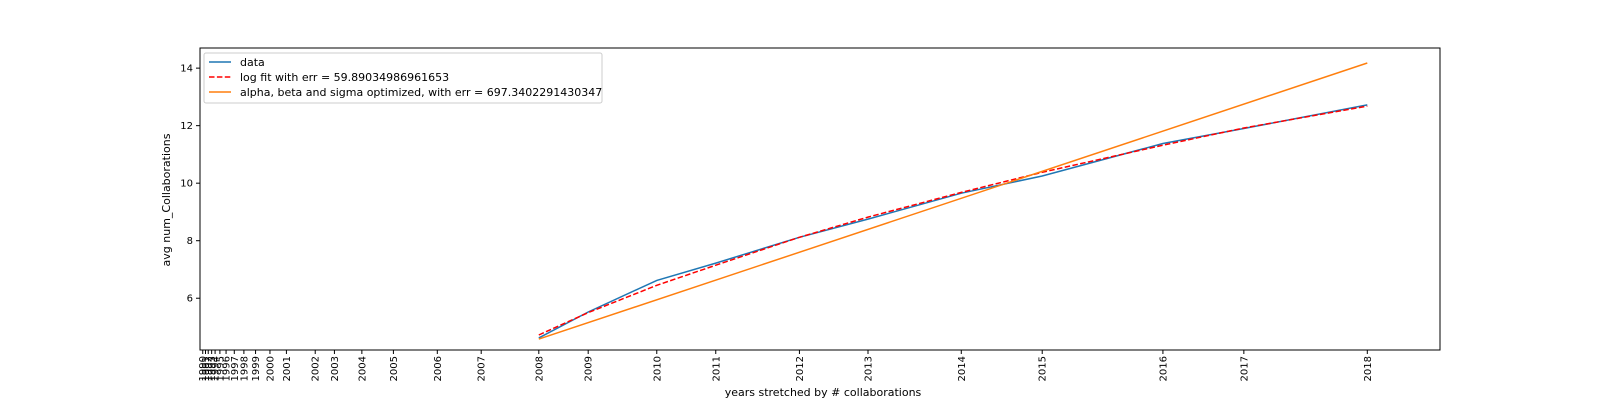  Describe the element at coordinates (244, 368) in the screenshot. I see `x-tick-label: 1998` at that location.